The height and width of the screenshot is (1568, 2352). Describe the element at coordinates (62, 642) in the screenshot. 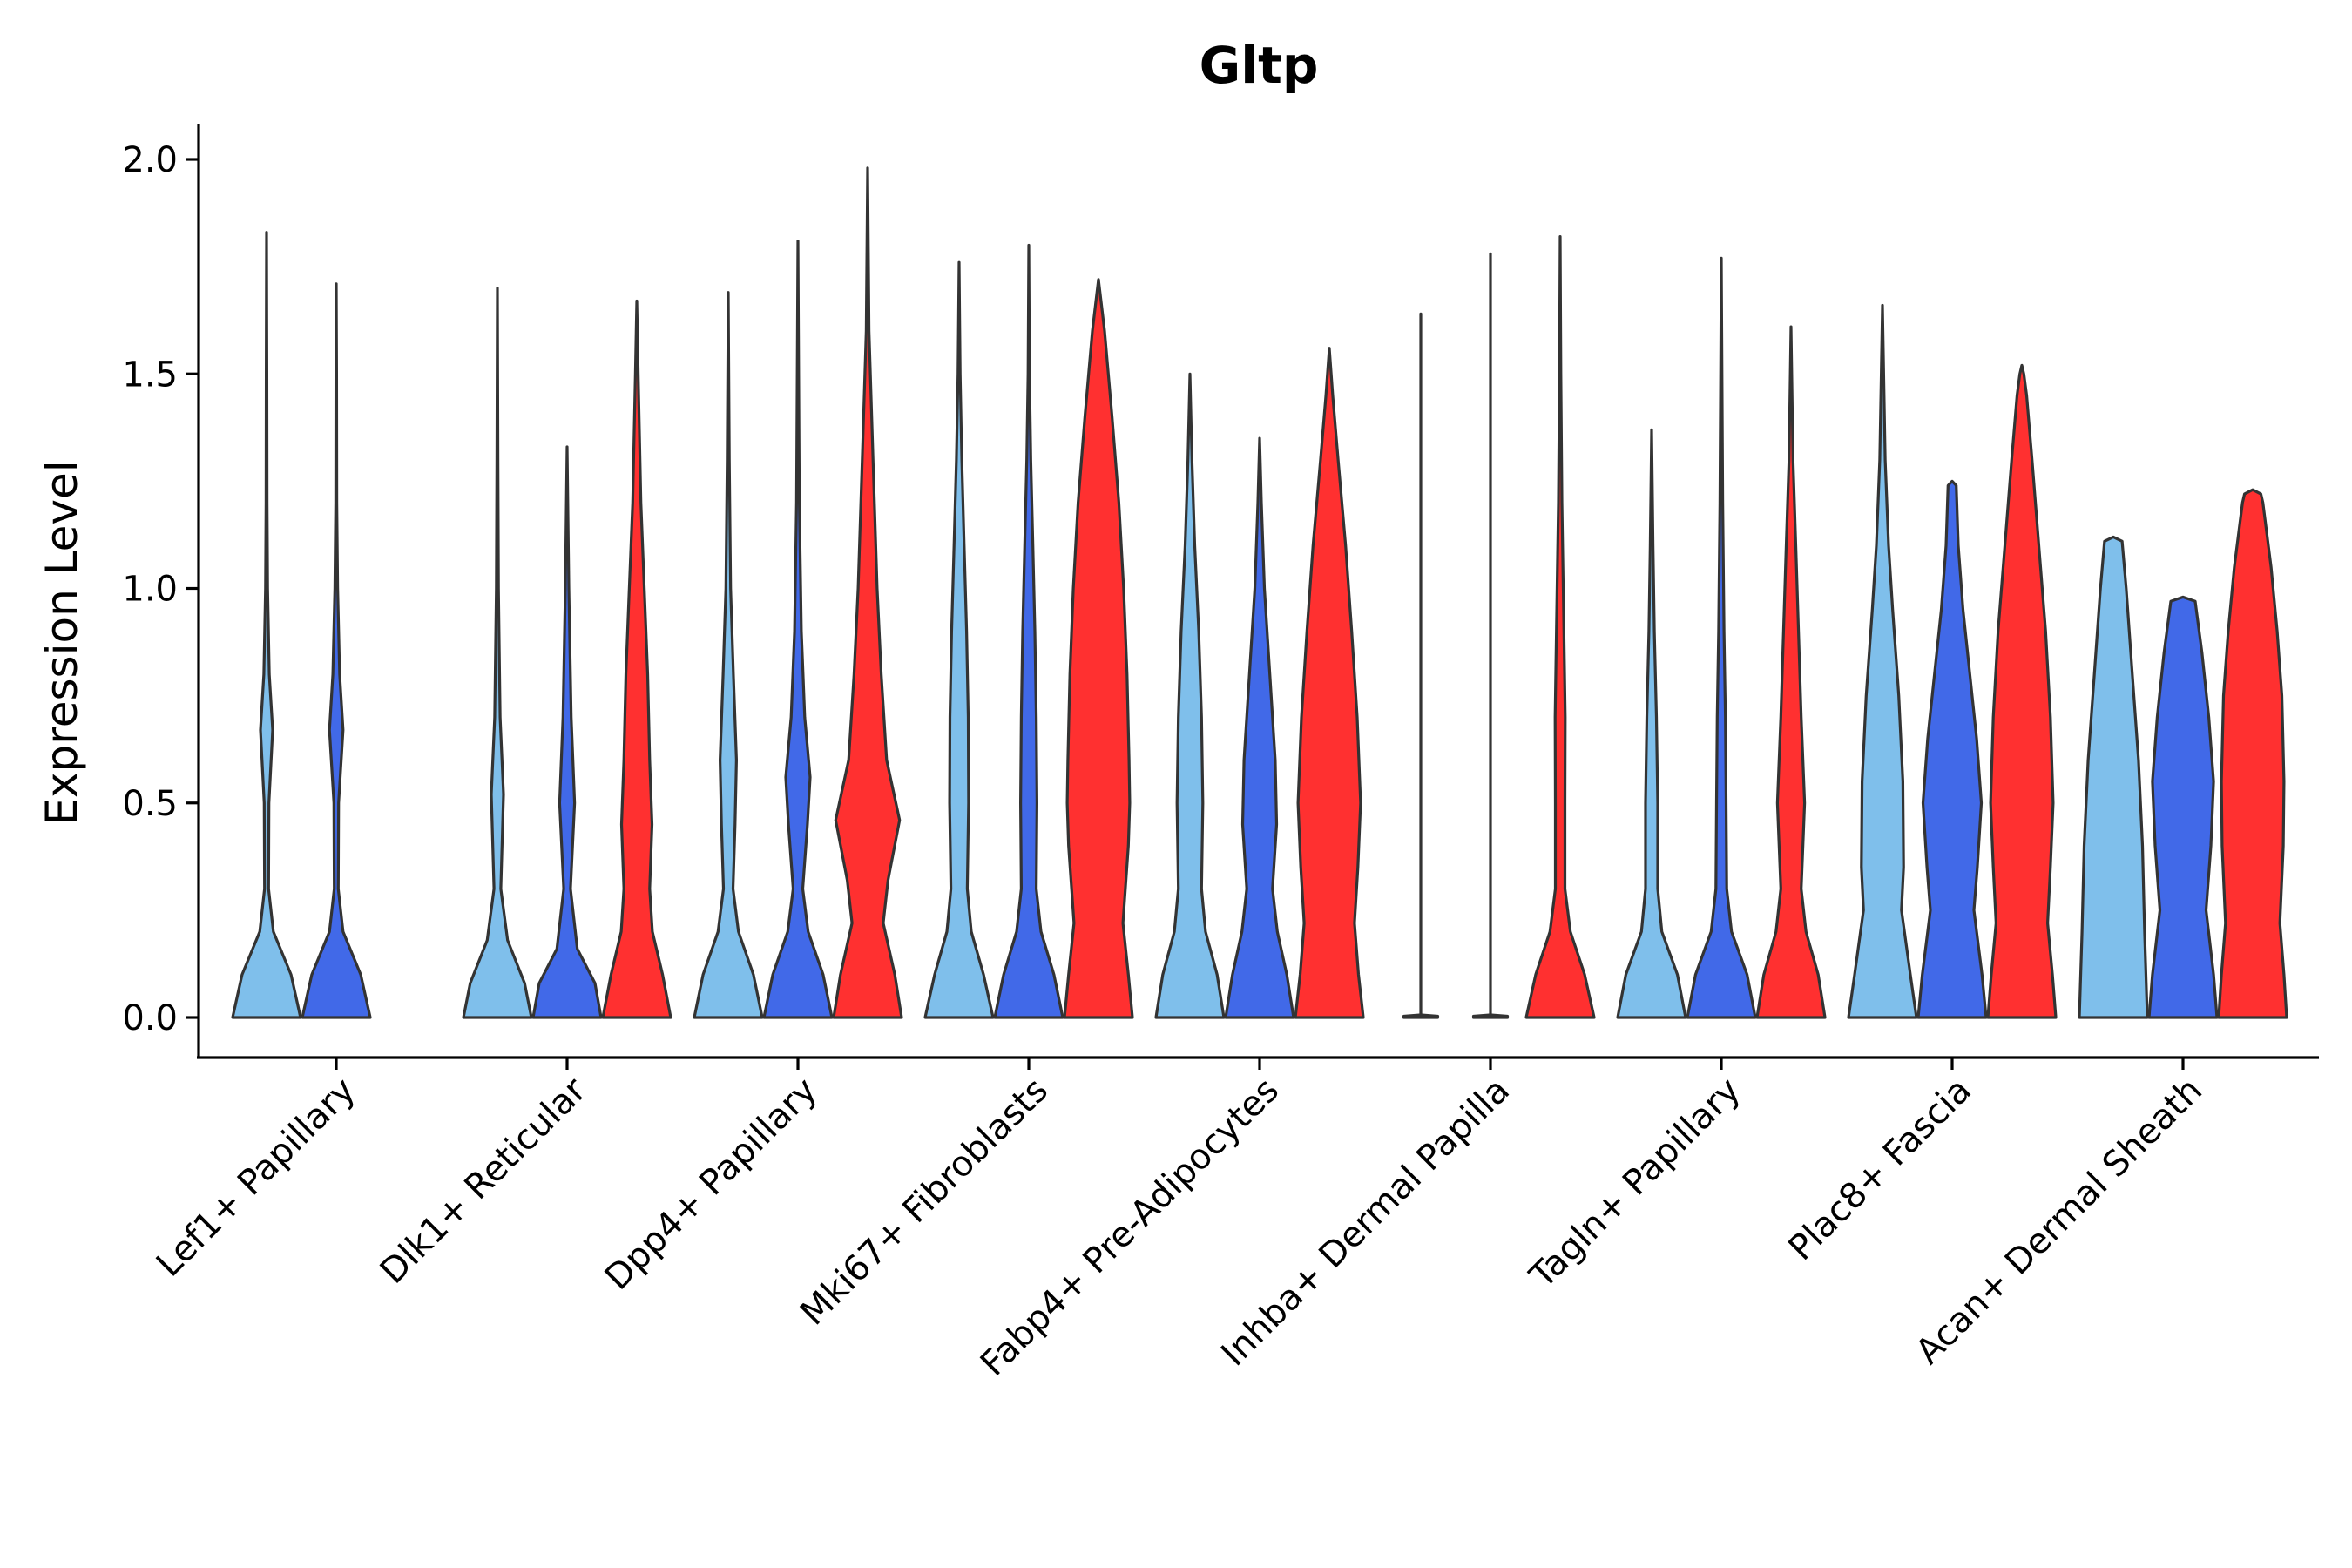

I see `y-axis-label: Expression Level` at that location.